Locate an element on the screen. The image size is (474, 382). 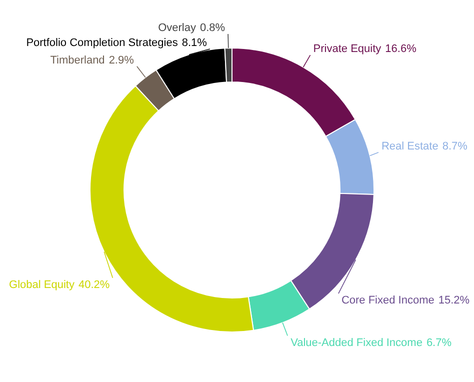
data-label: 0.8% is located at coordinates (213, 28).